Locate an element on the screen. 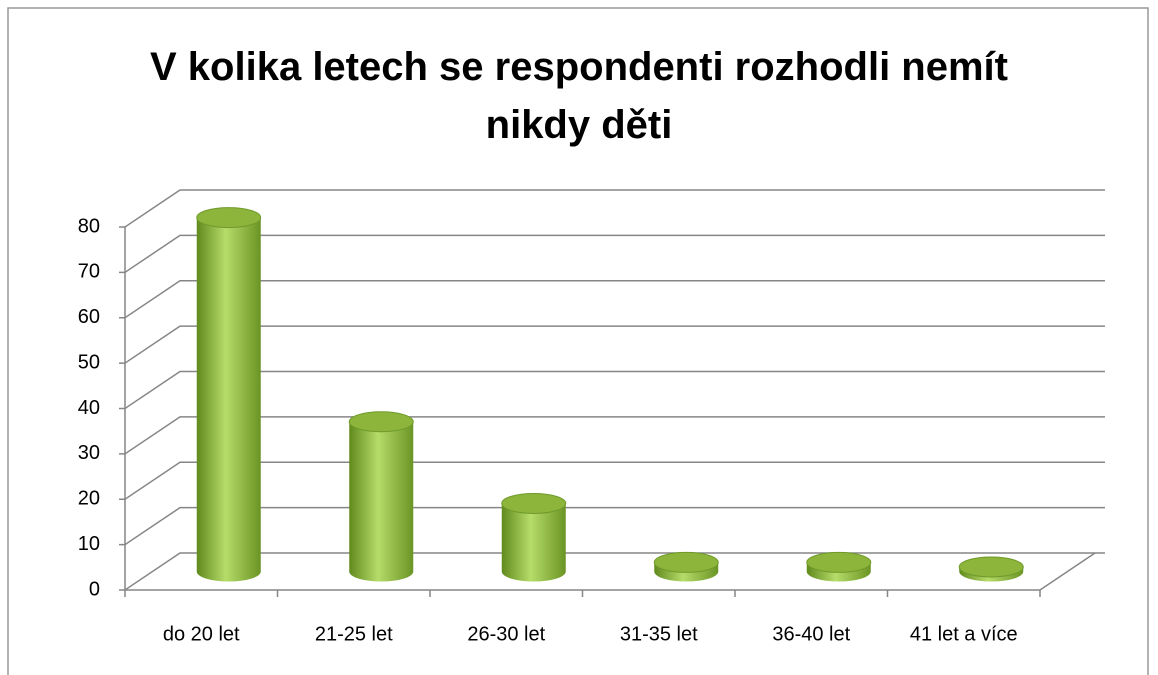 This screenshot has width=1158, height=675. y-tick-label: 40 is located at coordinates (89, 408).